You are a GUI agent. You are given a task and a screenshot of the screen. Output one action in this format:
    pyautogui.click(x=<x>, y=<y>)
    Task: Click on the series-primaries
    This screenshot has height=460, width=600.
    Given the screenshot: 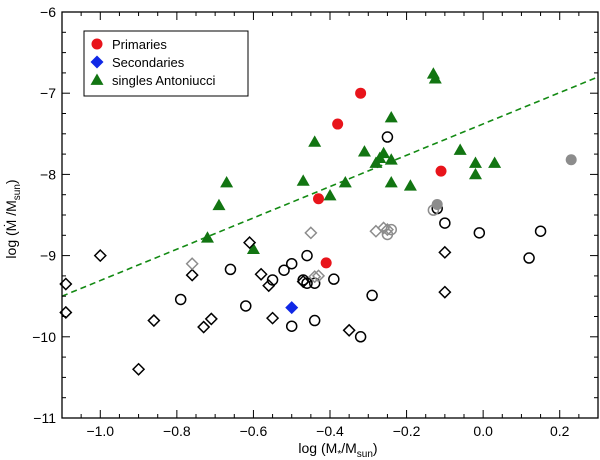 What is the action you would take?
    pyautogui.click(x=380, y=178)
    